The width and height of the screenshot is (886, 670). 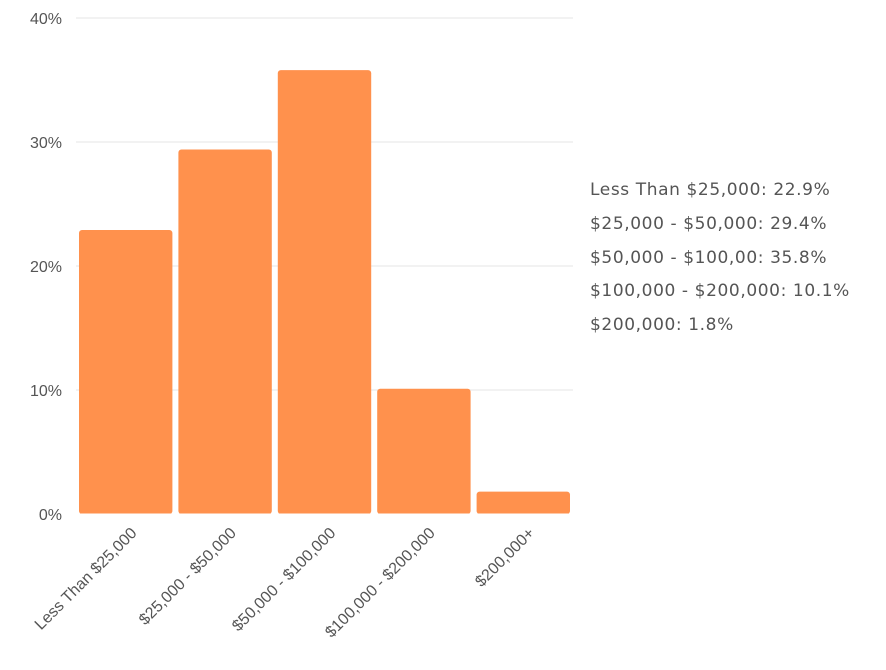 I want to click on y-tick-label: 10%, so click(x=46, y=391).